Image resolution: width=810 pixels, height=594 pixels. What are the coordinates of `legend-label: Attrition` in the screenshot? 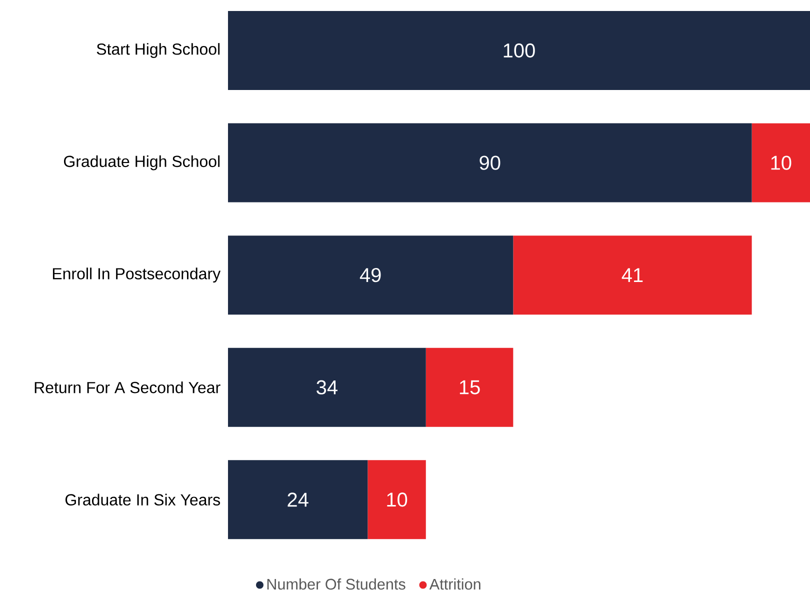 It's located at (454, 584).